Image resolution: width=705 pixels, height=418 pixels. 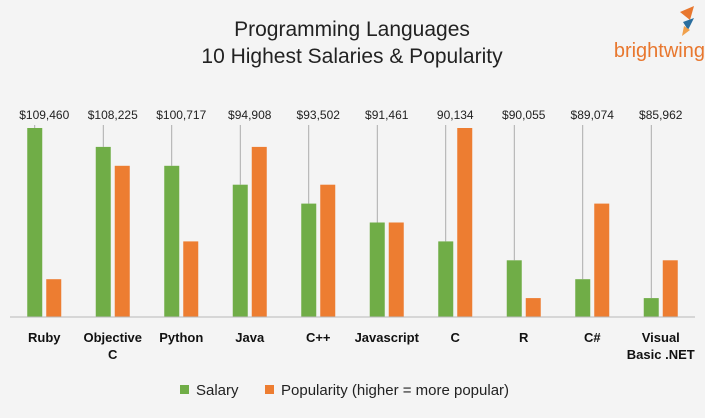 What do you see at coordinates (659, 51) in the screenshot?
I see `brightwing-logo-text: brightwing` at bounding box center [659, 51].